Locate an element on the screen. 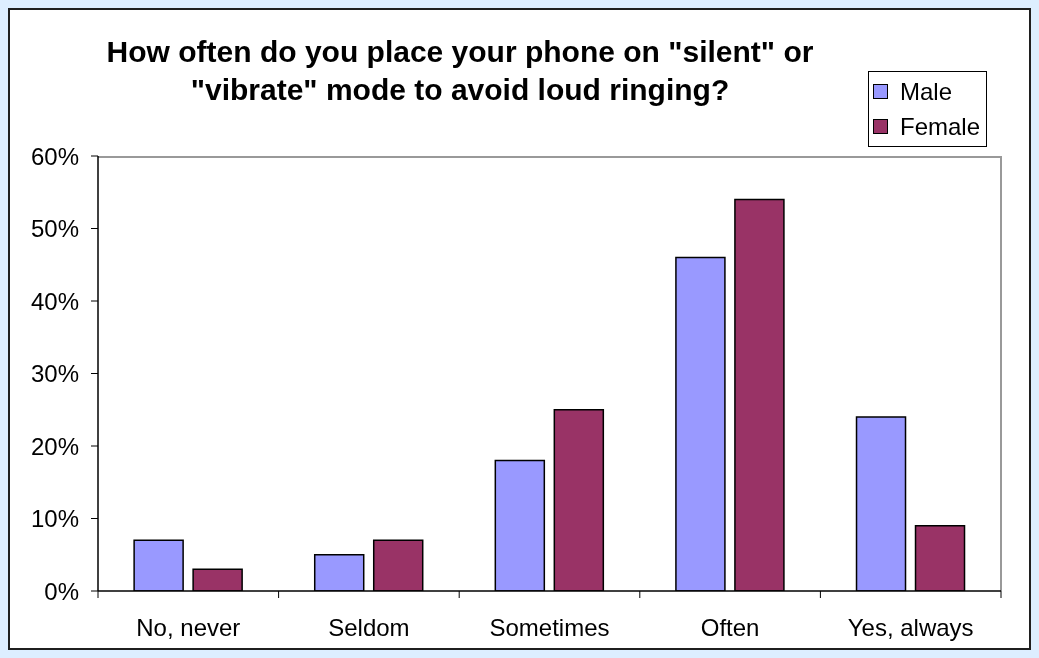  y-tick-label: 40% is located at coordinates (54, 301).